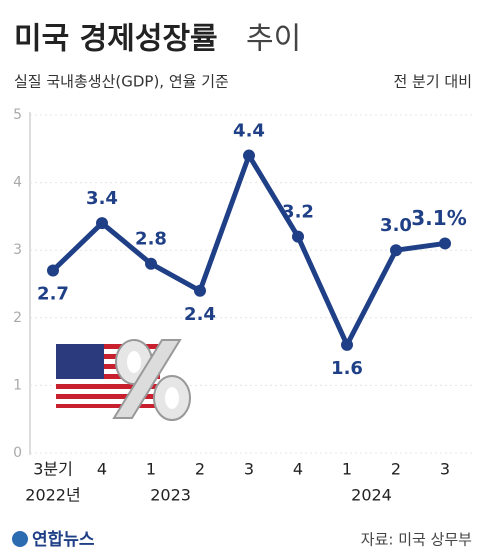  What do you see at coordinates (200, 314) in the screenshot?
I see `data-label: 2.4` at bounding box center [200, 314].